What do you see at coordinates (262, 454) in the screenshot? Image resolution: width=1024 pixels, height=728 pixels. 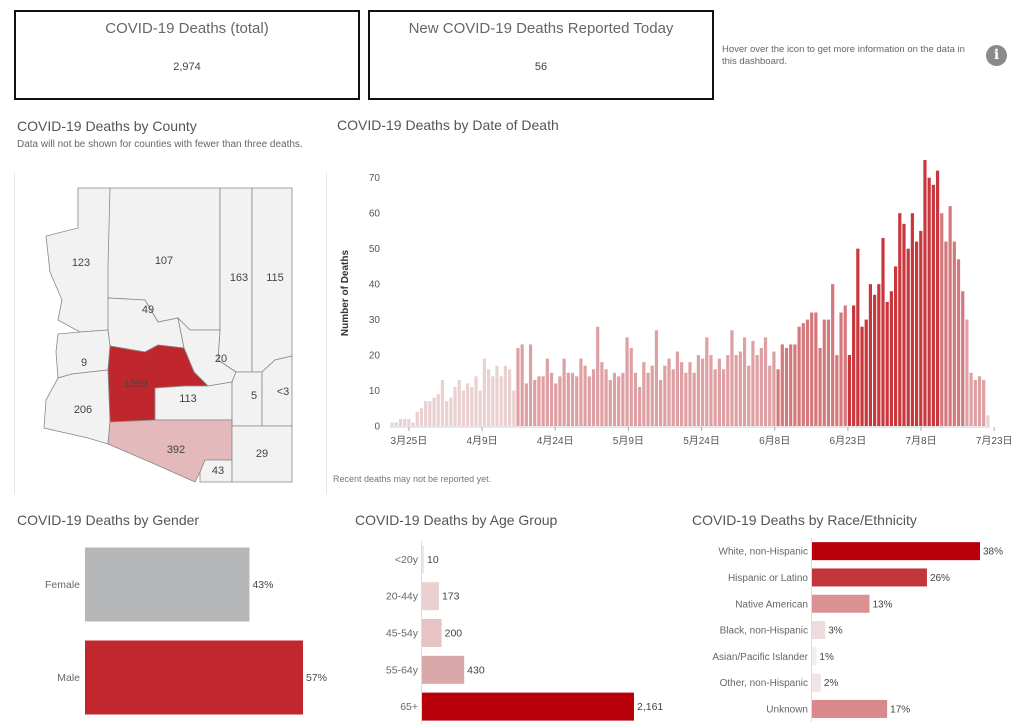 I see `county-cochise` at bounding box center [262, 454].